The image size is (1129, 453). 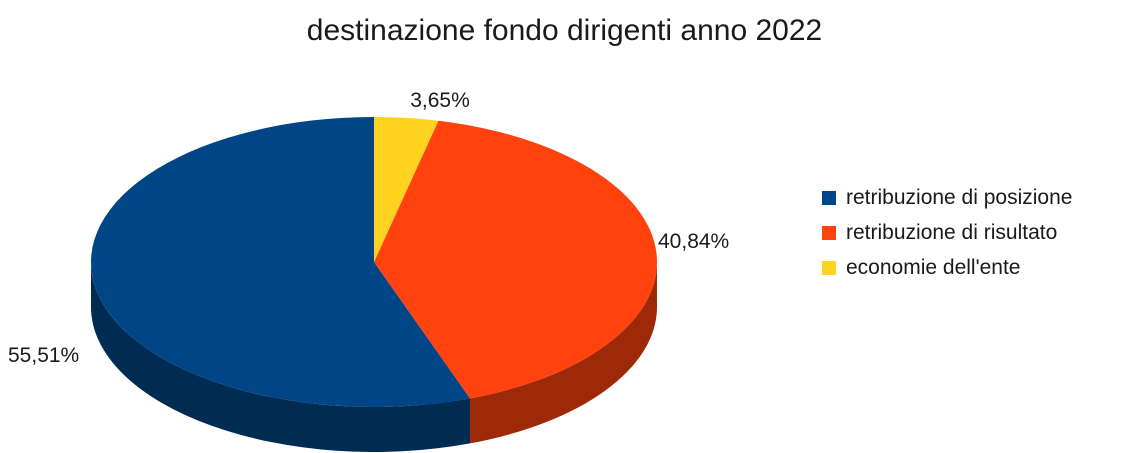 What do you see at coordinates (440, 100) in the screenshot?
I see `data-label-2: 3,65%` at bounding box center [440, 100].